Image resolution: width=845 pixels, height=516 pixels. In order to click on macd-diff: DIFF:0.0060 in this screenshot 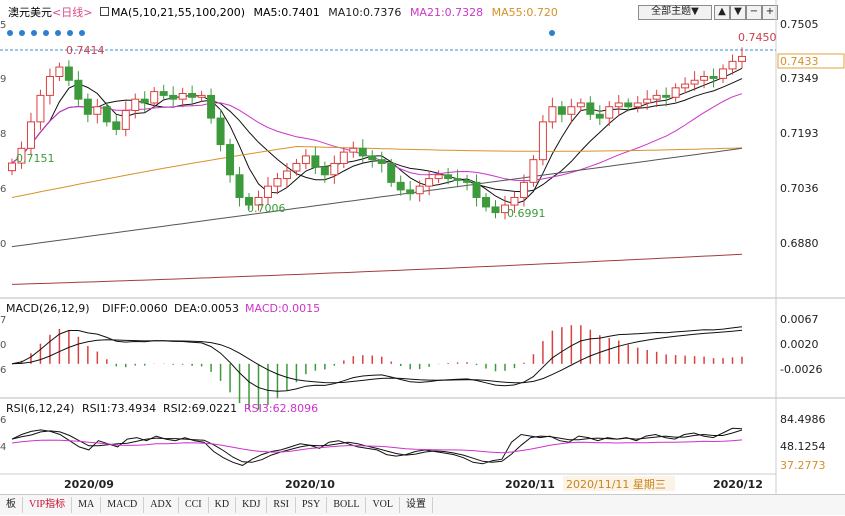, I will do `click(135, 308)`.